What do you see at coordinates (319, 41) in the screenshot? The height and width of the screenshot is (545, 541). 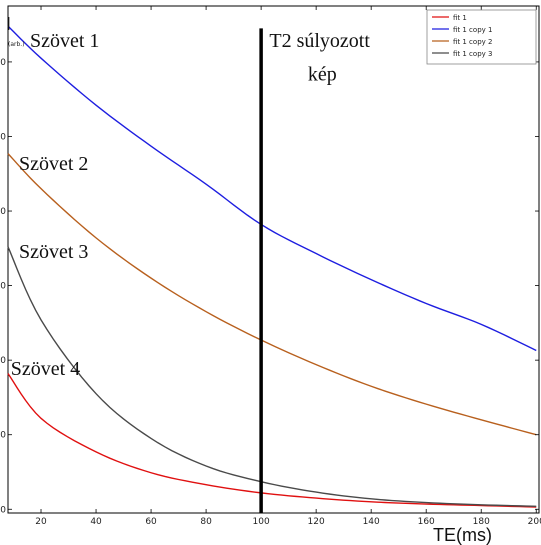 I see `annotation-5: T2 súlyozott` at bounding box center [319, 41].